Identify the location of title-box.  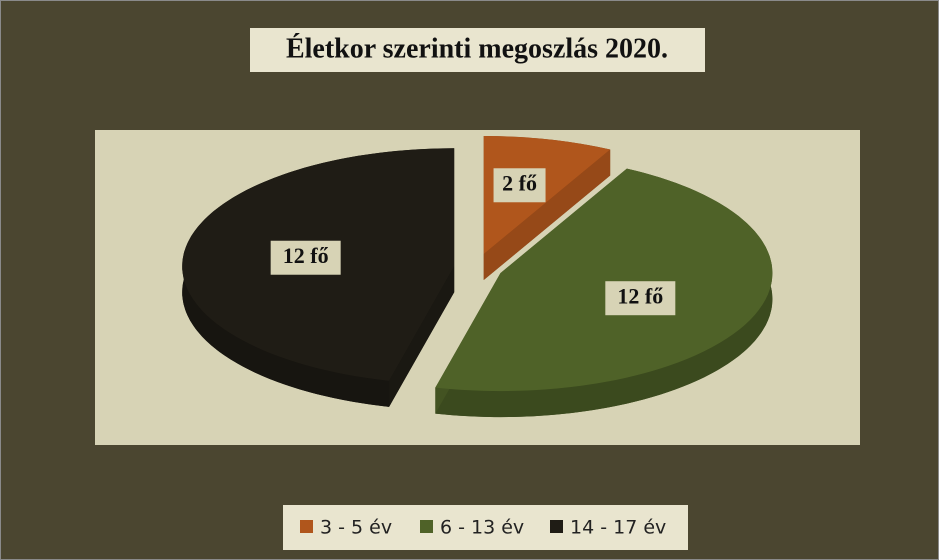
(477, 50).